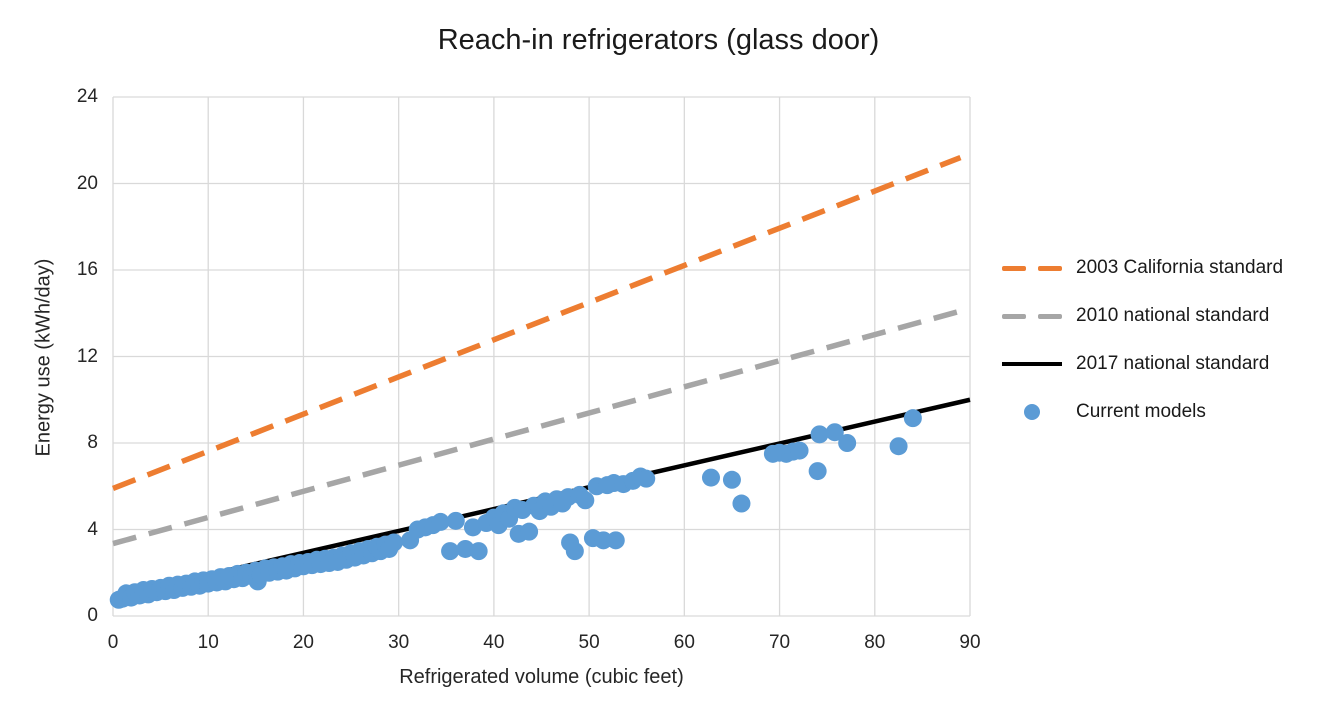  Describe the element at coordinates (658, 40) in the screenshot. I see `chart-title: Reach-in refrigerators (glass door)` at that location.